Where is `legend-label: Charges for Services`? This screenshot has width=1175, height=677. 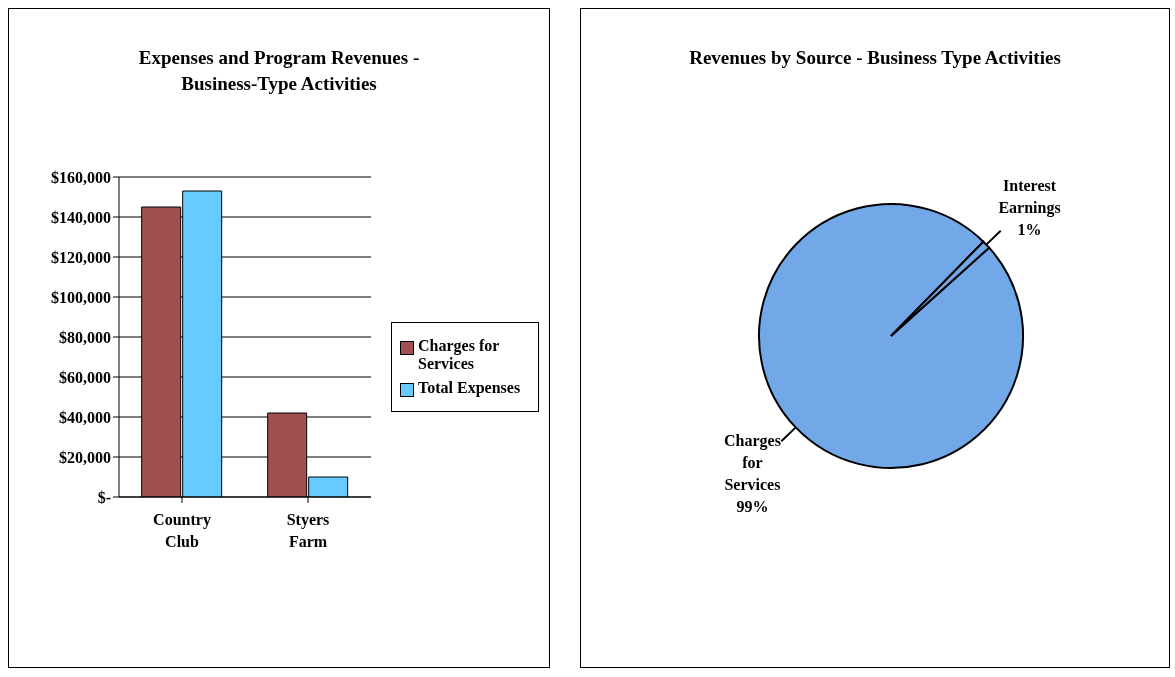 legend-label: Charges for Services is located at coordinates (459, 355).